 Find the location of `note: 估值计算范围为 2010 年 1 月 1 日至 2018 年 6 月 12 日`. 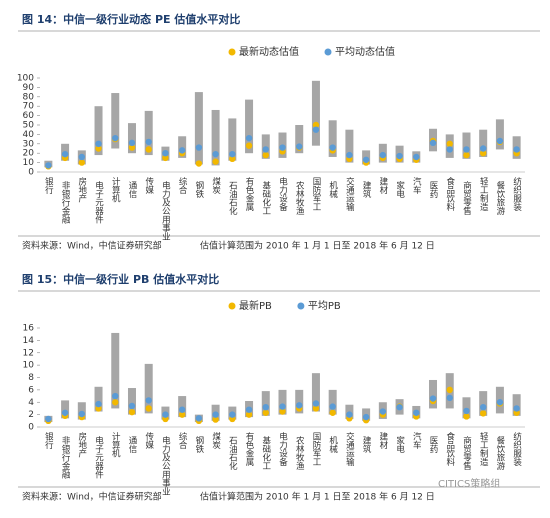

note: 估值计算范围为 2010 年 1 月 1 日至 2018 年 6 月 12 日 is located at coordinates (317, 246).